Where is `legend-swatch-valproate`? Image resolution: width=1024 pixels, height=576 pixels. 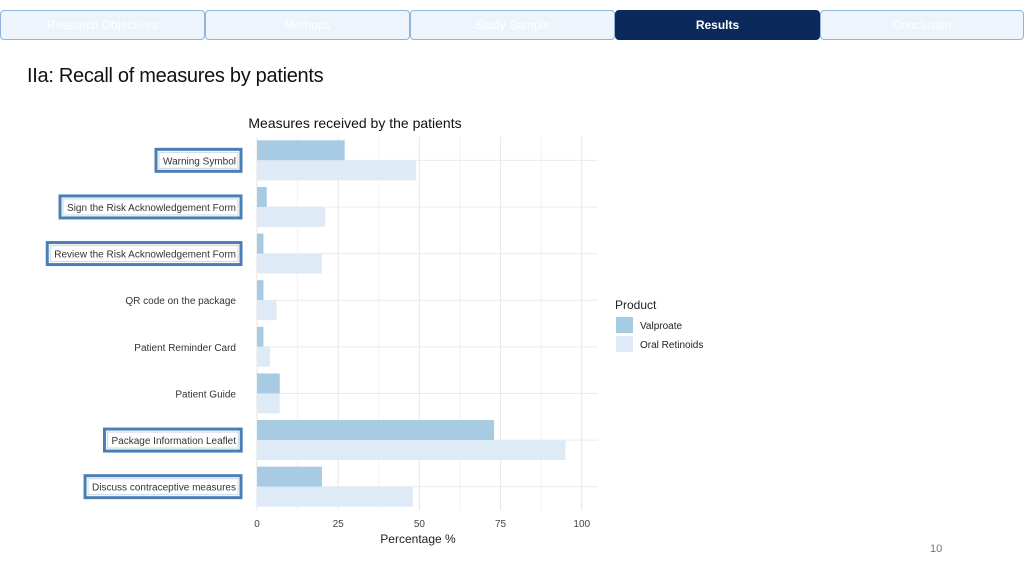
legend-swatch-valproate is located at coordinates (624, 325).